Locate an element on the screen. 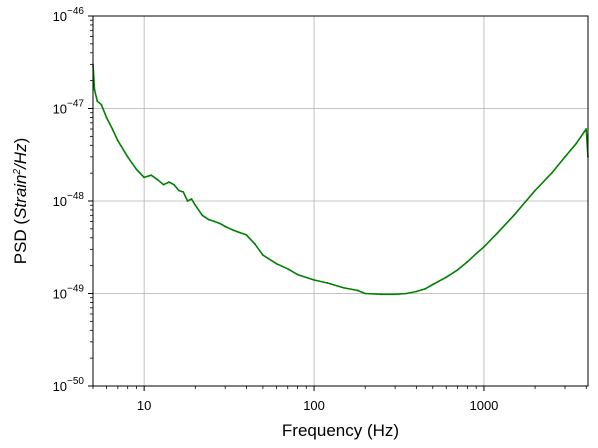 The width and height of the screenshot is (598, 448). y-tick-label: 10−50 is located at coordinates (69, 385).